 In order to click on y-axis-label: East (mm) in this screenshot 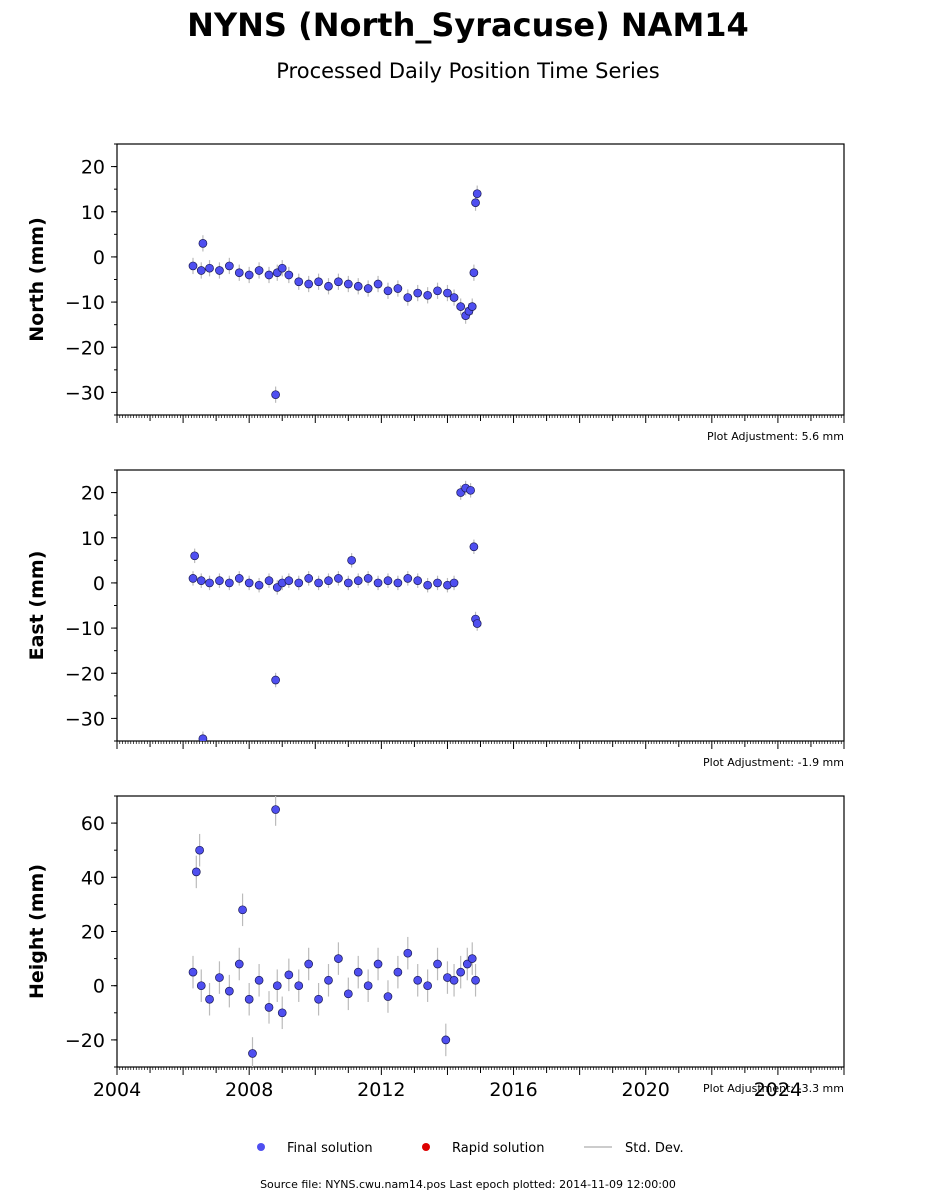, I will do `click(37, 606)`.